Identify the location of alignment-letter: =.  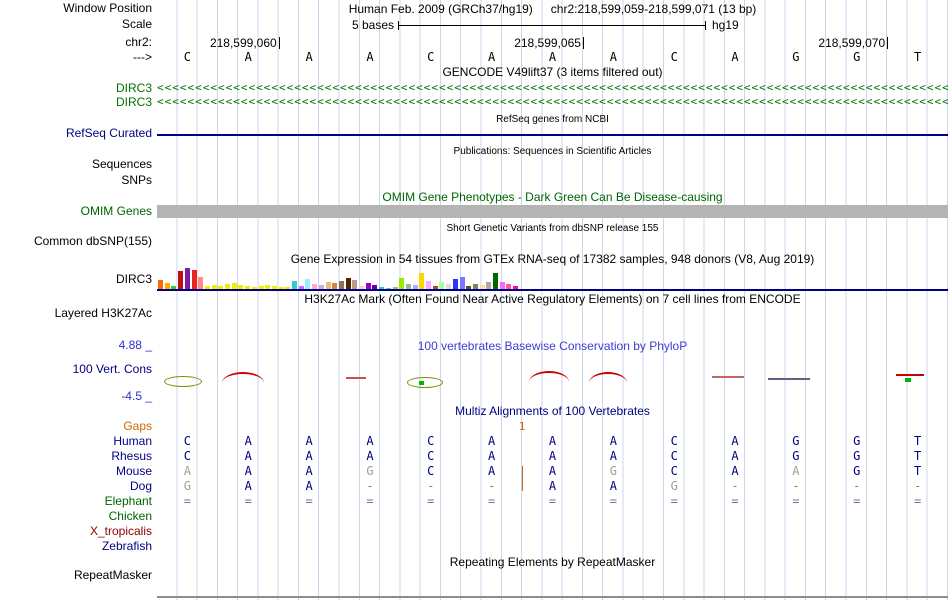
(857, 501).